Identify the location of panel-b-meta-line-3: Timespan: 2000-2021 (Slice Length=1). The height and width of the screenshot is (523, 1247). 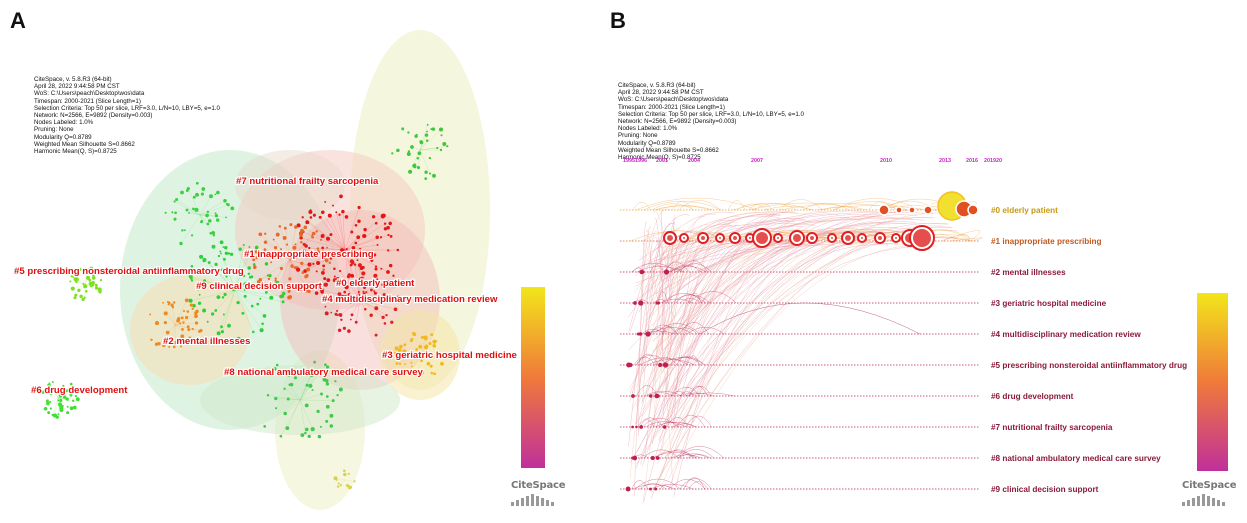
(671, 107).